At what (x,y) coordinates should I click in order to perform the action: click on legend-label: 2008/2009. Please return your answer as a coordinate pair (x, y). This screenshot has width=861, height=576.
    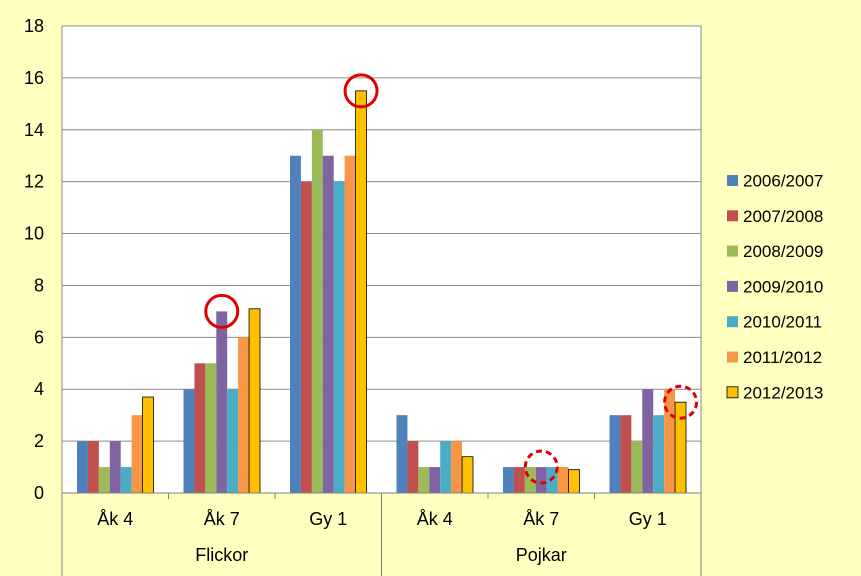
    Looking at the image, I should click on (783, 251).